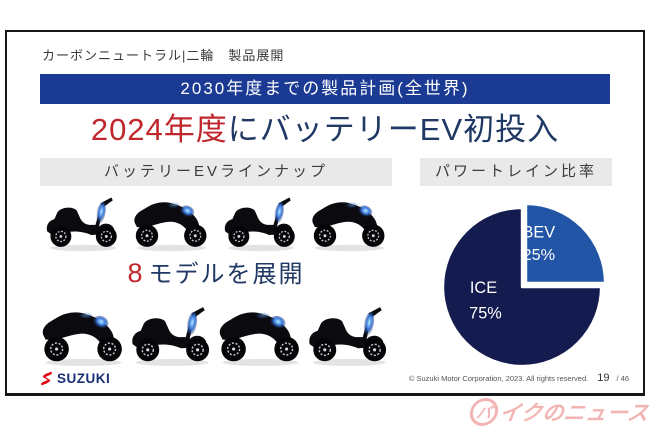 The height and width of the screenshot is (433, 650). What do you see at coordinates (483, 288) in the screenshot?
I see `pie-label-ice: ICE` at bounding box center [483, 288].